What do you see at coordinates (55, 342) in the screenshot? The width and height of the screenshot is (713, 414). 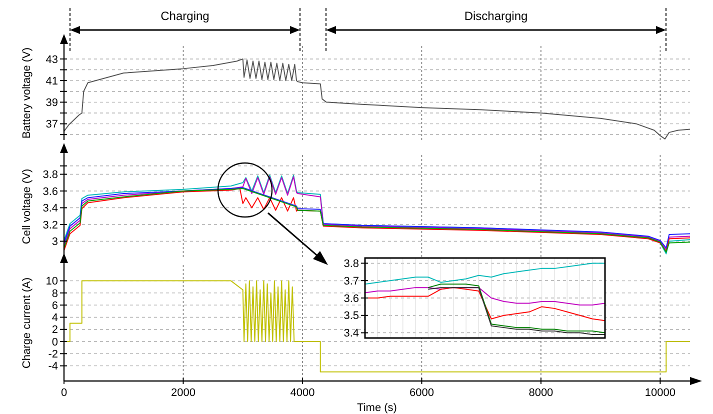 I see `y-tick-label: 0` at bounding box center [55, 342].